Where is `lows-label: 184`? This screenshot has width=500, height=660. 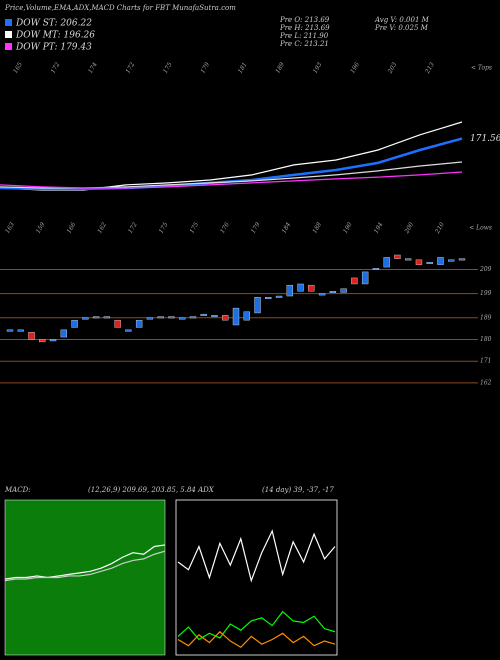 lows-label: 184 is located at coordinates (287, 228).